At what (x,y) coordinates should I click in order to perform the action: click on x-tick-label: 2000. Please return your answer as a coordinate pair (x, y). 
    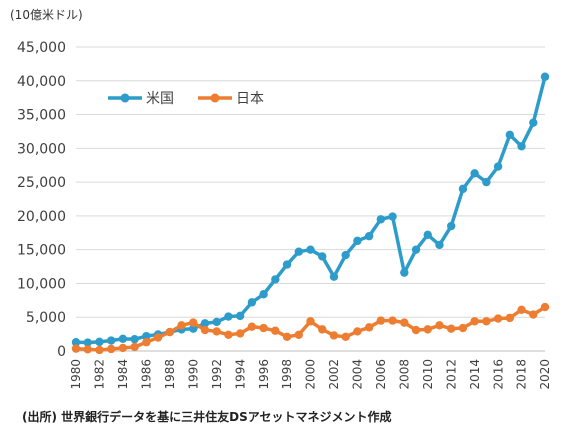
    Looking at the image, I should click on (311, 374).